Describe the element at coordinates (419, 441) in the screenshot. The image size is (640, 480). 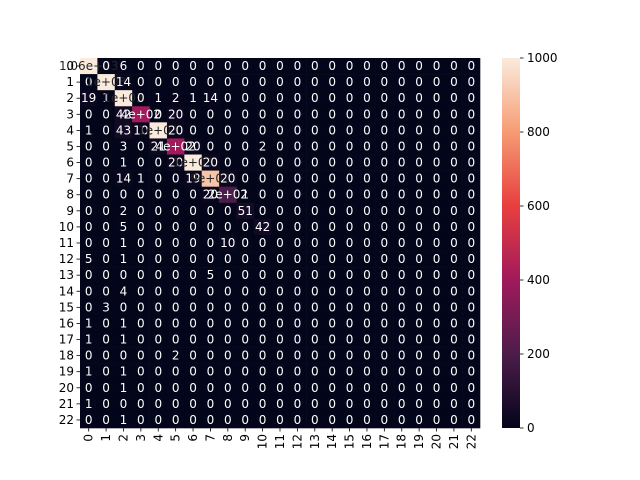
I see `x-tick-label: 19` at that location.